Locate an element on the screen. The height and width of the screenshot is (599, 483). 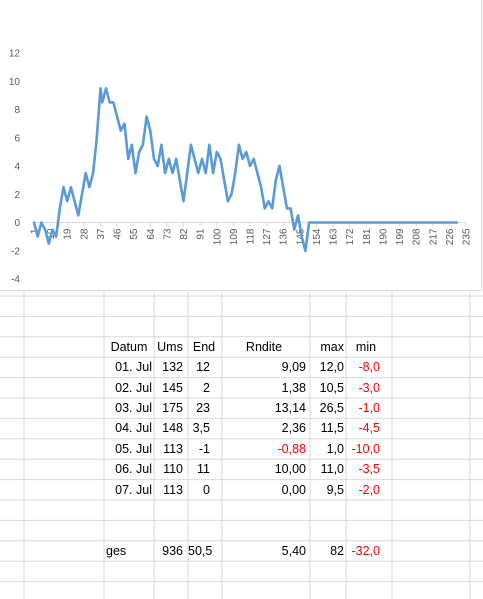
total-cell-min: -32,0 is located at coordinates (366, 550).